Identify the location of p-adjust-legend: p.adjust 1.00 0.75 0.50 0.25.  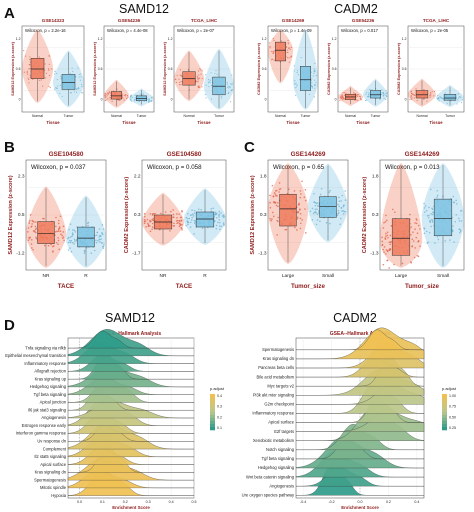
(449, 408).